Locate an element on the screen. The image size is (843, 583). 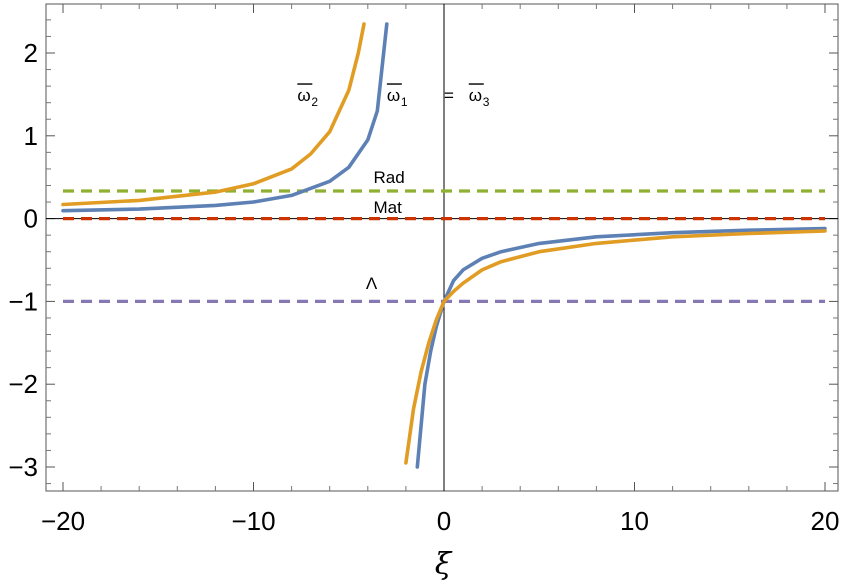
curve-label-subscript: 3 is located at coordinates (486, 102).